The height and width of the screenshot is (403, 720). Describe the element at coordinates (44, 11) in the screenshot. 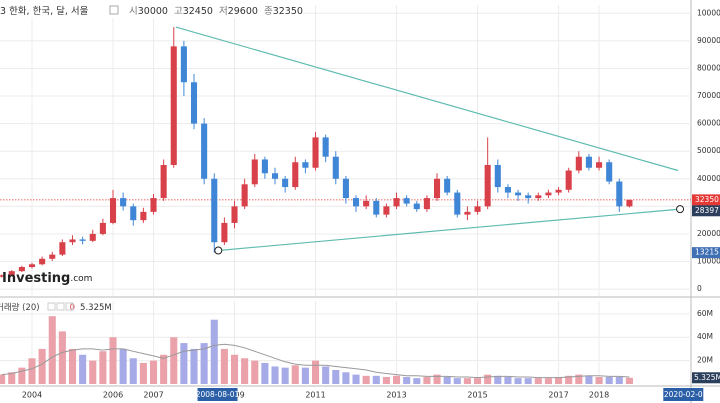

I see `symbol: 3 한화, 한국, 달, 서울` at that location.